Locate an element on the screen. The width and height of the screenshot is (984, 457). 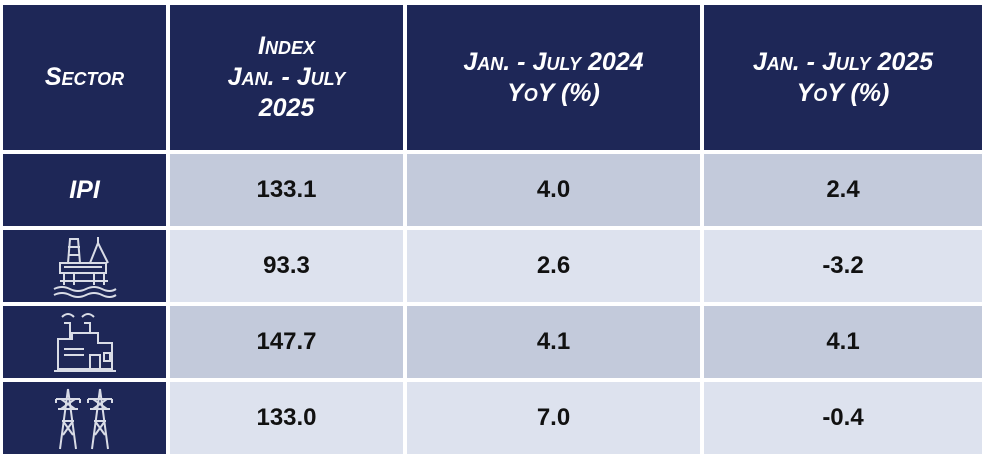
value-cell: 4.0 is located at coordinates (553, 190).